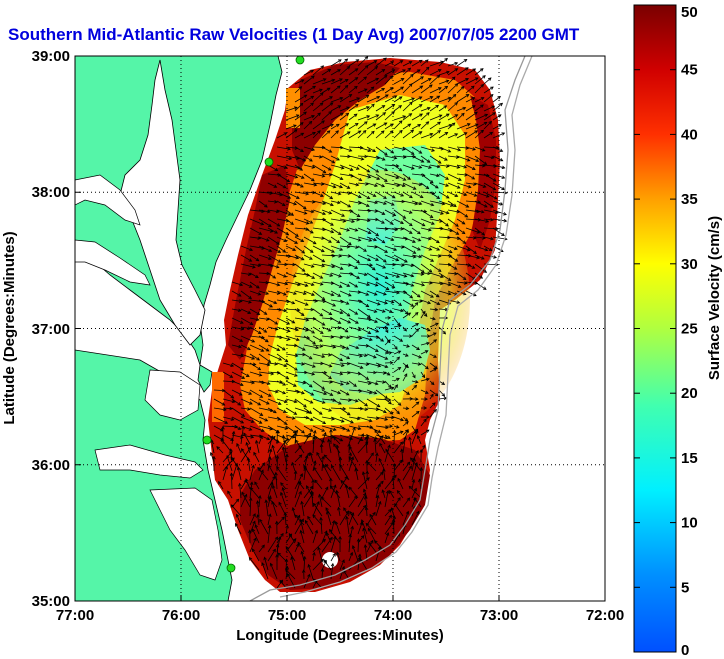  What do you see at coordinates (689, 199) in the screenshot?
I see `colorbar-tick-label: 35` at bounding box center [689, 199].